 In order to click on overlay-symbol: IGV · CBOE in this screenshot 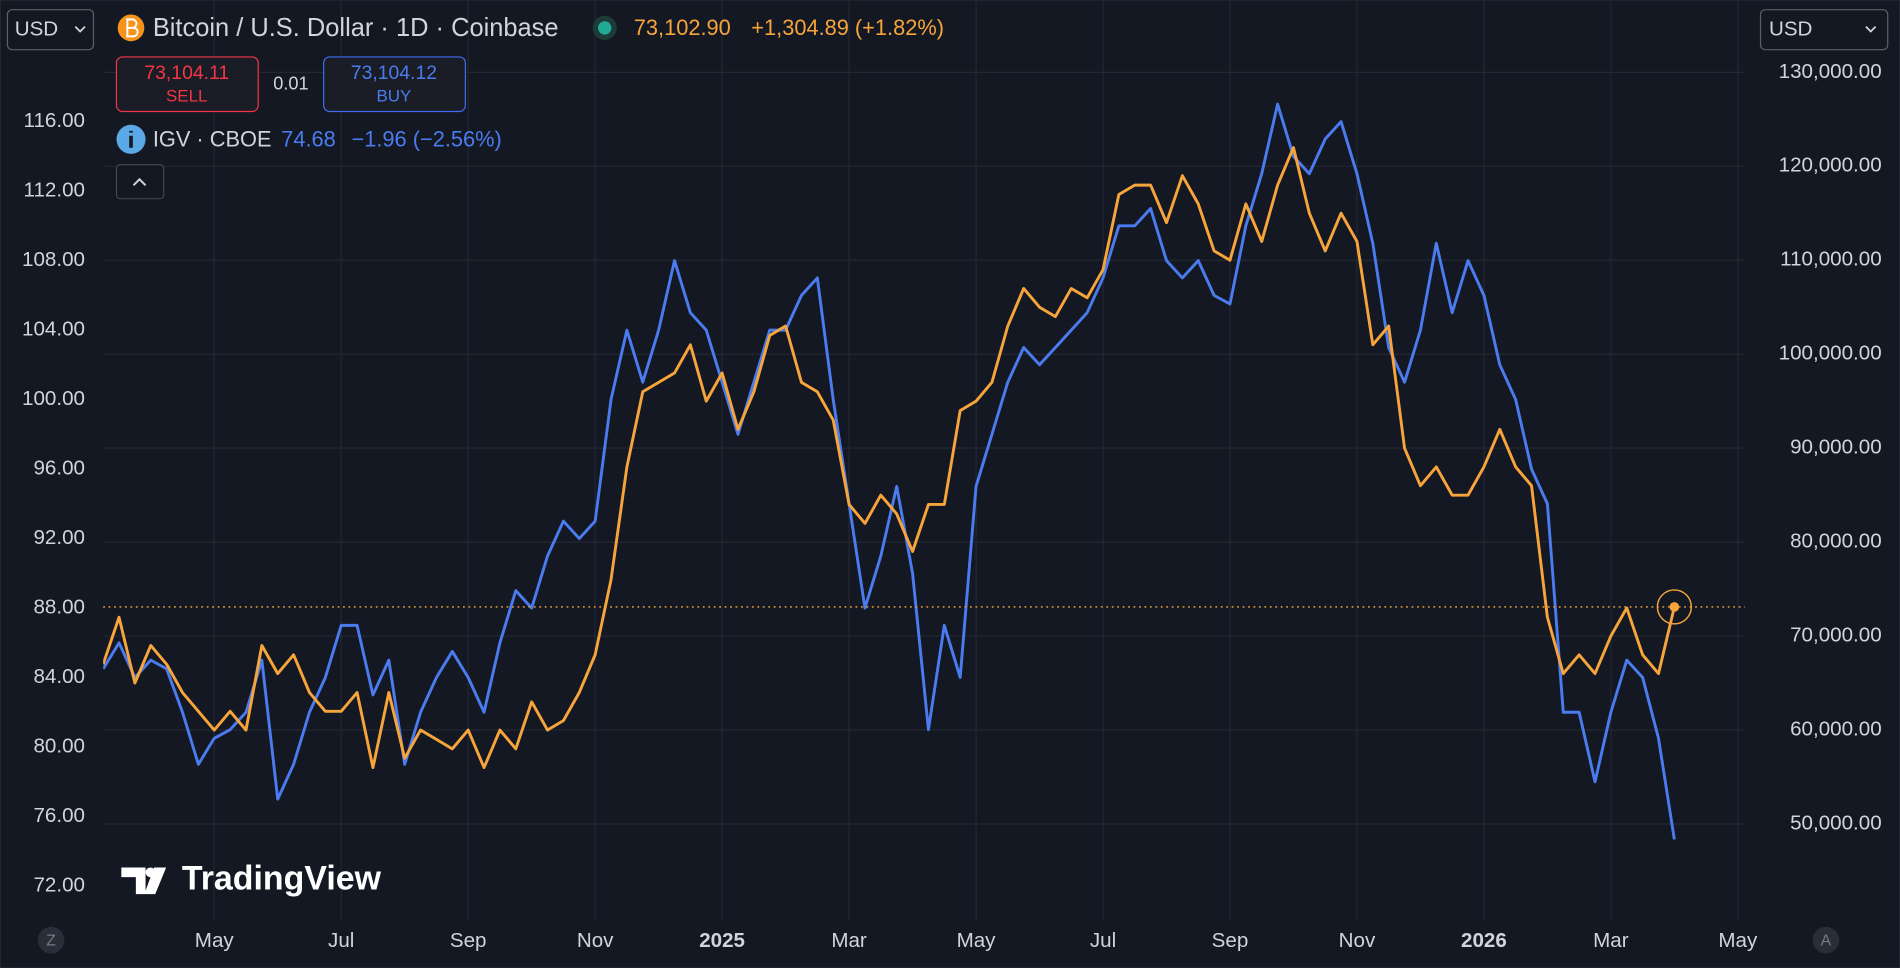, I will do `click(212, 138)`.